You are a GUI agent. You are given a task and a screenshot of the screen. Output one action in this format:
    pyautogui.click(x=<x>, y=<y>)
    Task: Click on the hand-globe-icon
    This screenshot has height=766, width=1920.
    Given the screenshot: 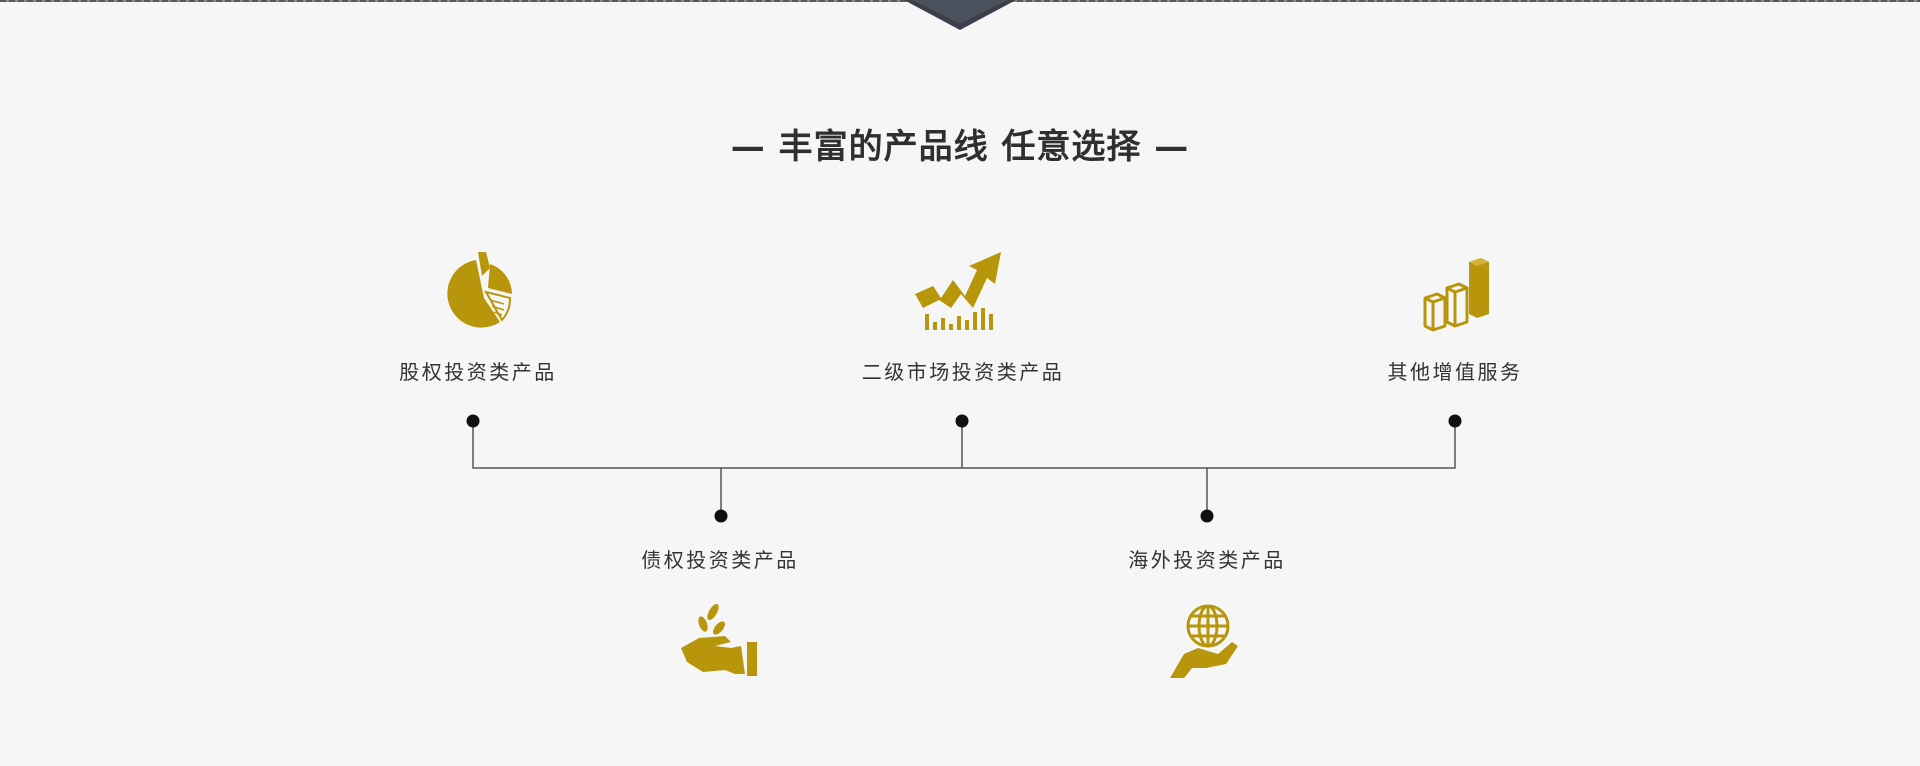 What is the action you would take?
    pyautogui.click(x=1204, y=641)
    